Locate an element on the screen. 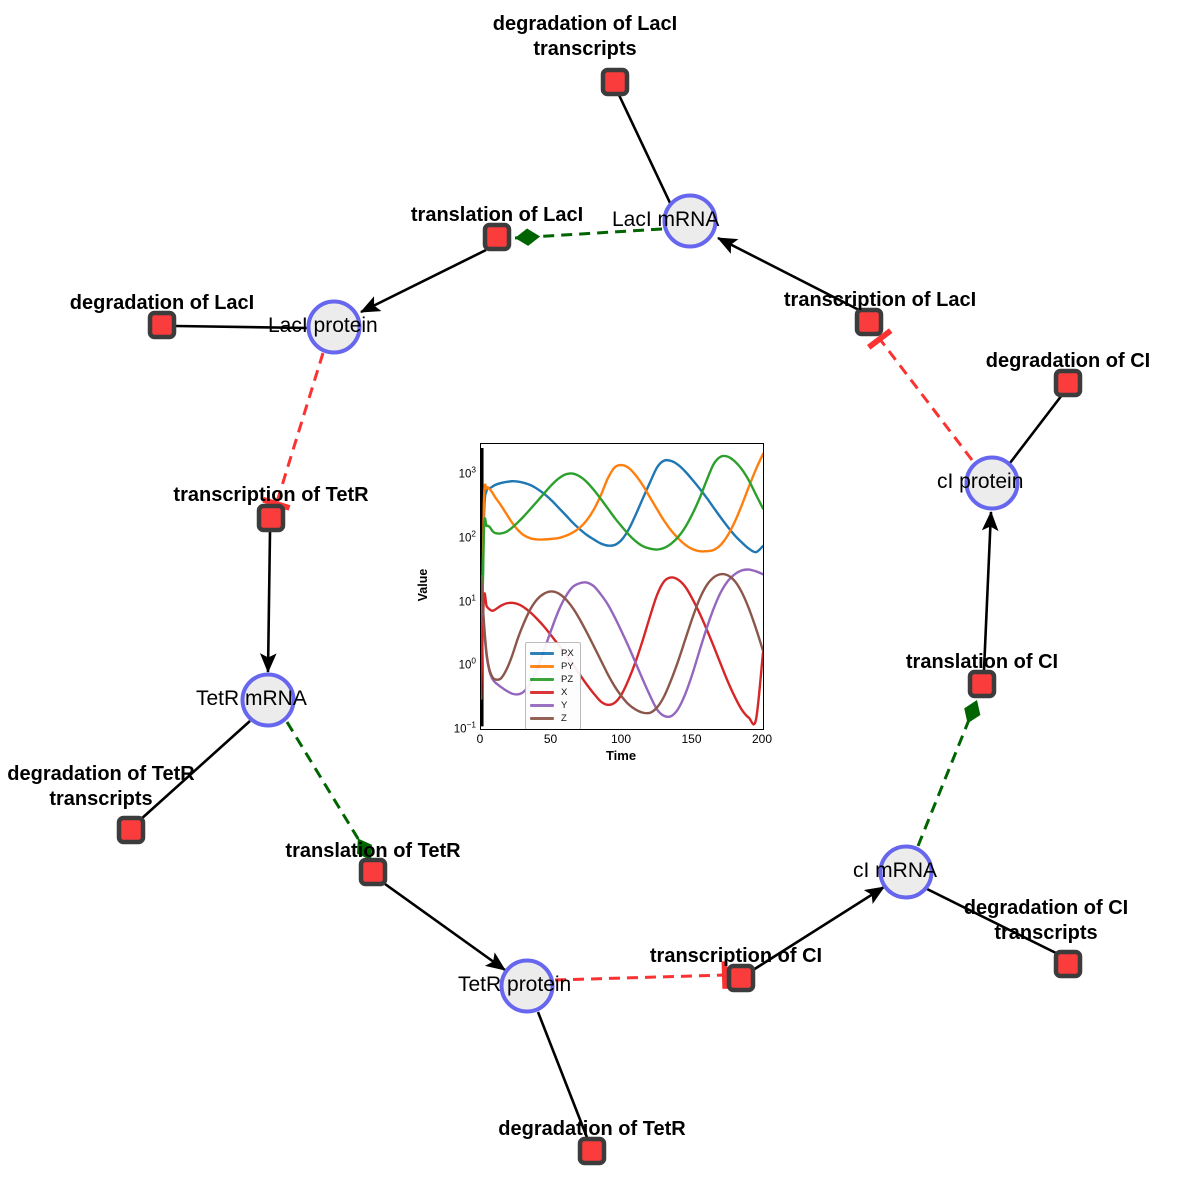  chart-legend-item-PX: PX is located at coordinates (552, 653).